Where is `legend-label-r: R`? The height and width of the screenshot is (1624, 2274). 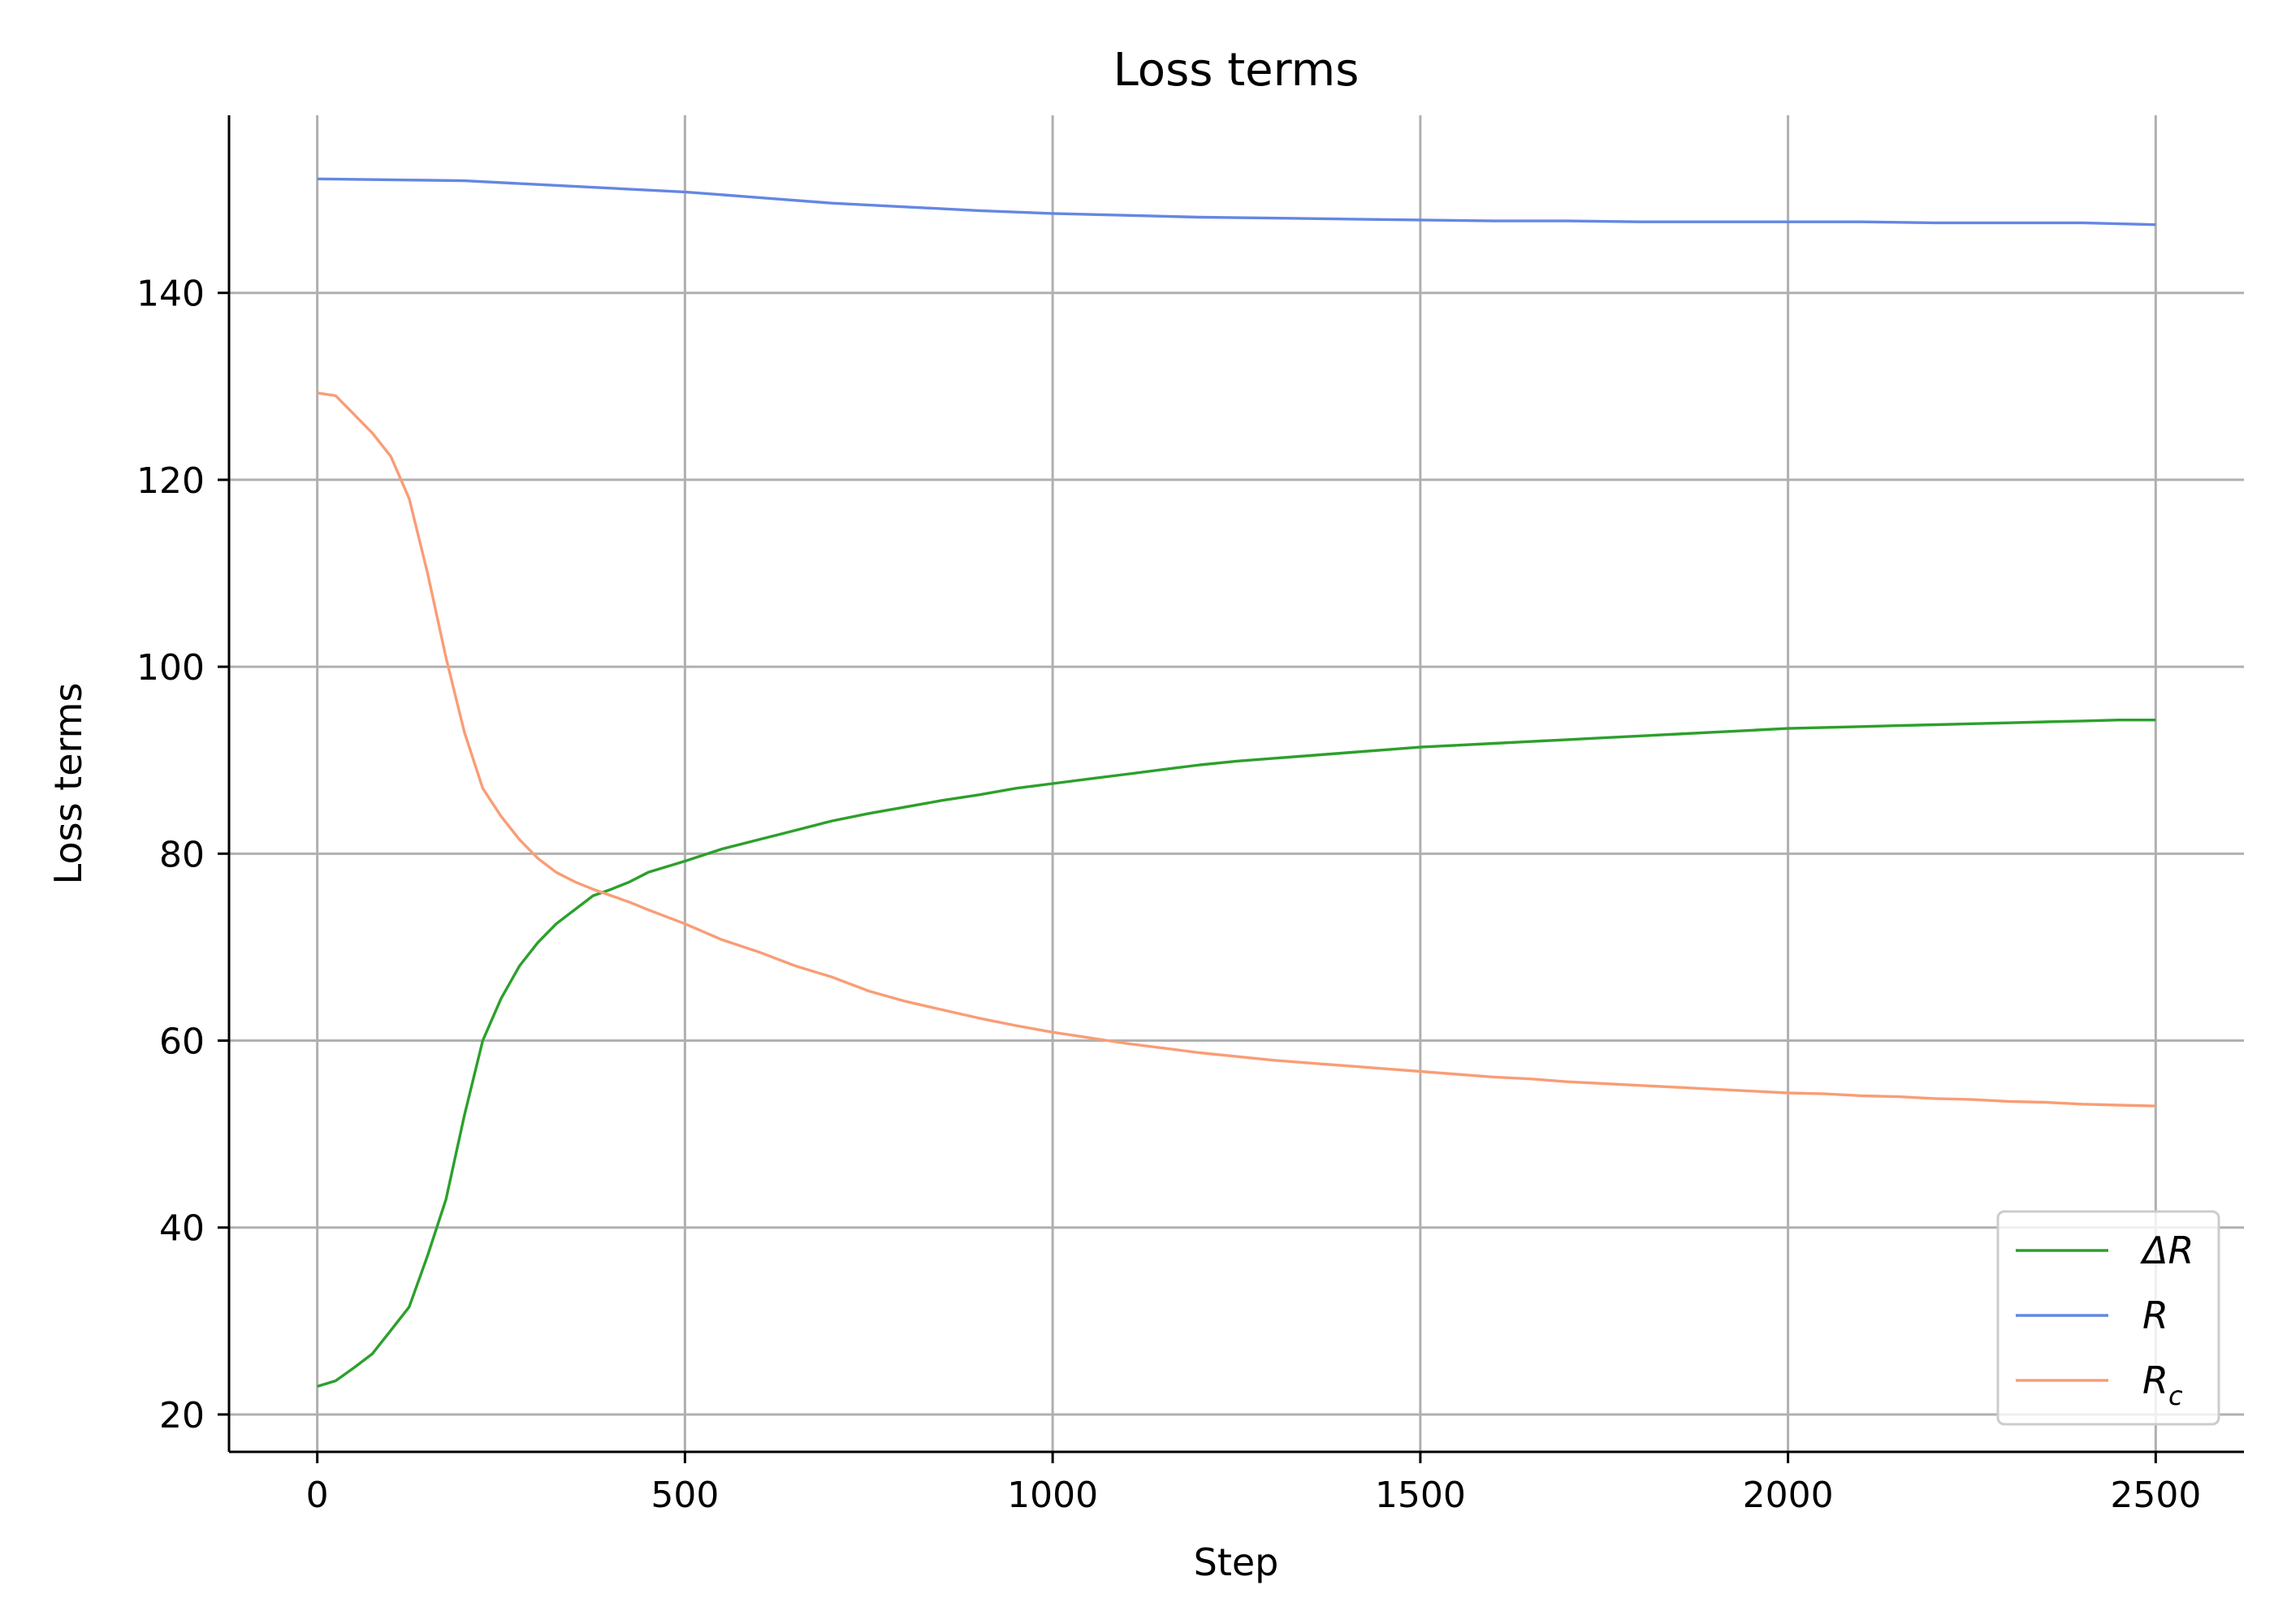 legend-label-r: R is located at coordinates (2155, 1316).